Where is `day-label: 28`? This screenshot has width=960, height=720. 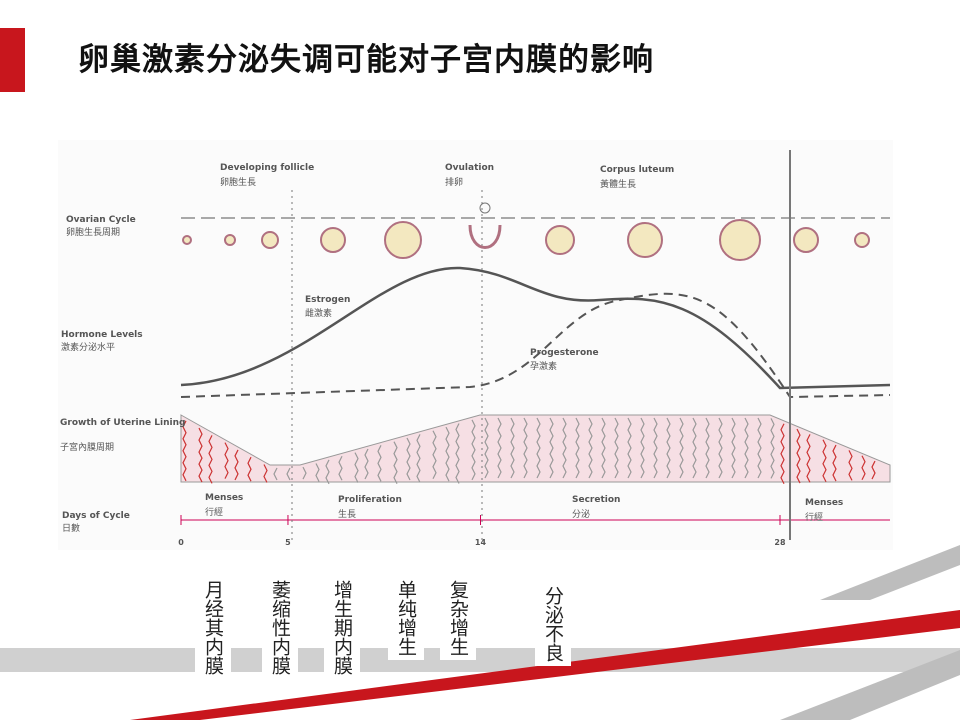 day-label: 28 is located at coordinates (780, 542).